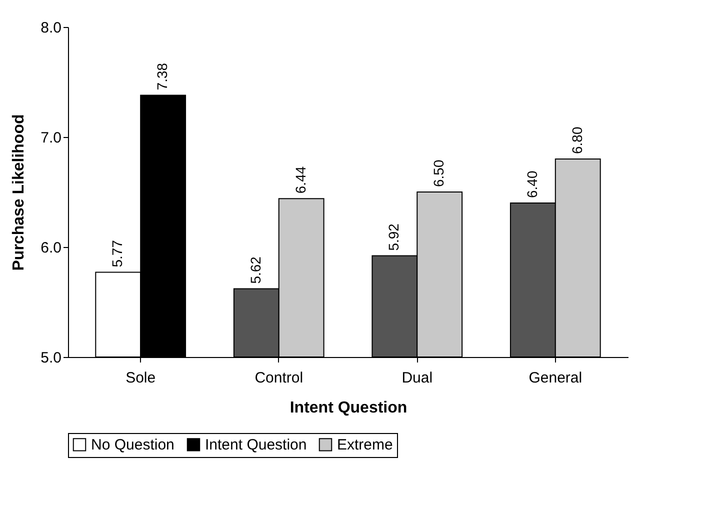 This screenshot has width=715, height=518. What do you see at coordinates (162, 76) in the screenshot?
I see `data-label: 7.38` at bounding box center [162, 76].